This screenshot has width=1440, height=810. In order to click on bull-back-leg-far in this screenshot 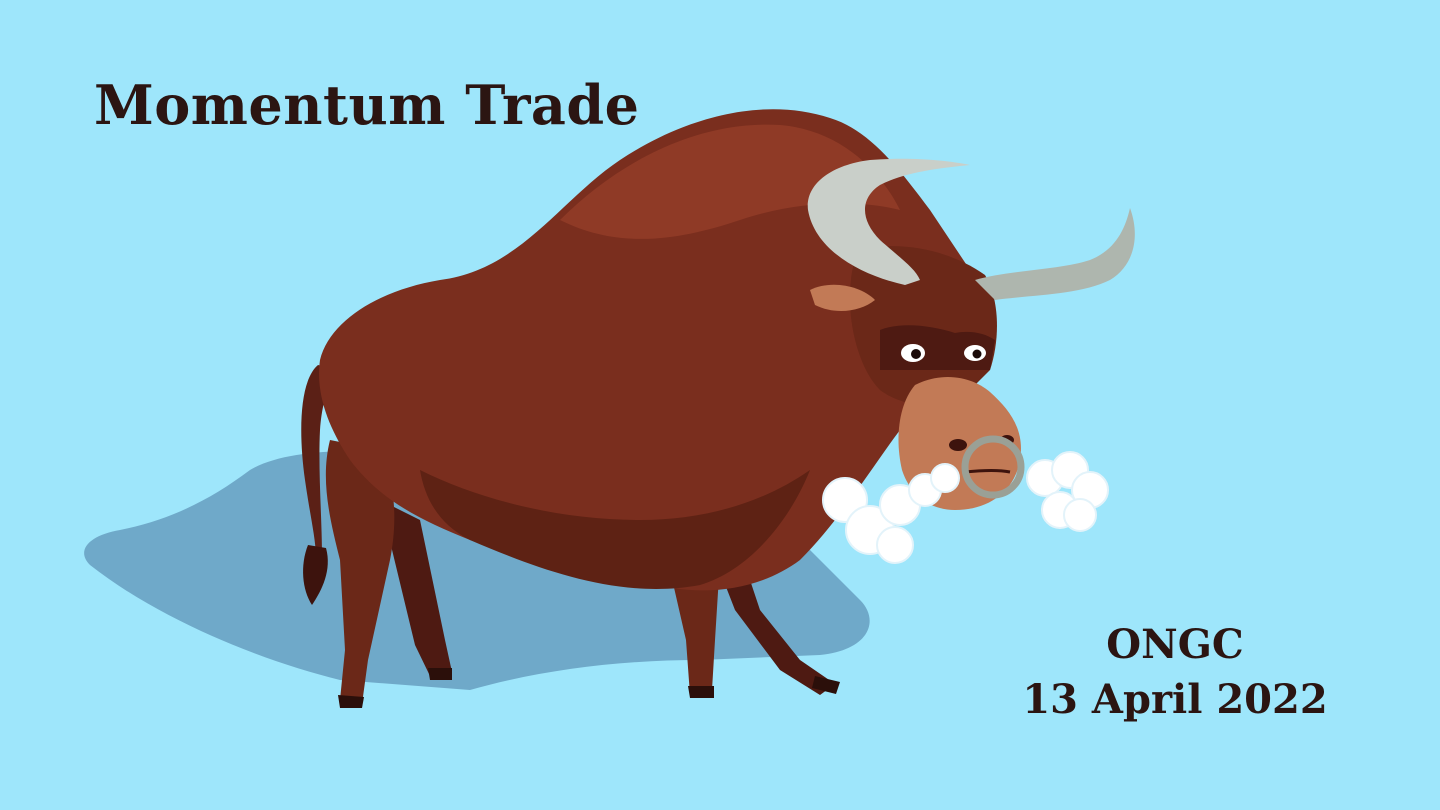, I will do `click(416, 588)`.